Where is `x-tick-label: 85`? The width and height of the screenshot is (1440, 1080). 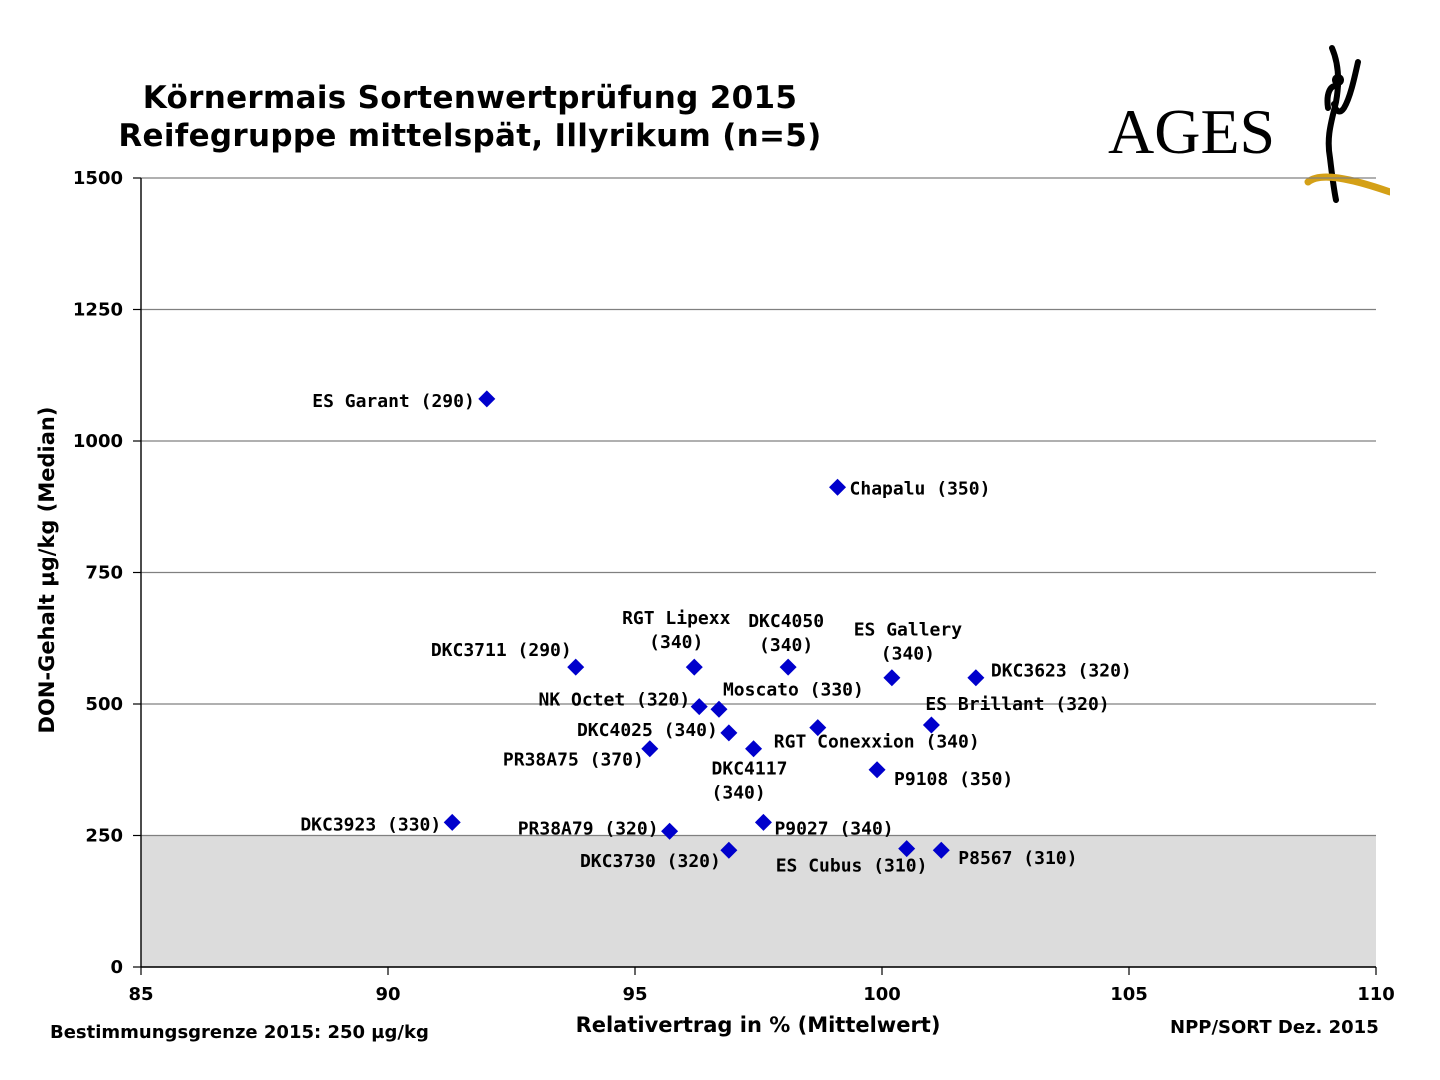
x-tick-label: 85 is located at coordinates (140, 994).